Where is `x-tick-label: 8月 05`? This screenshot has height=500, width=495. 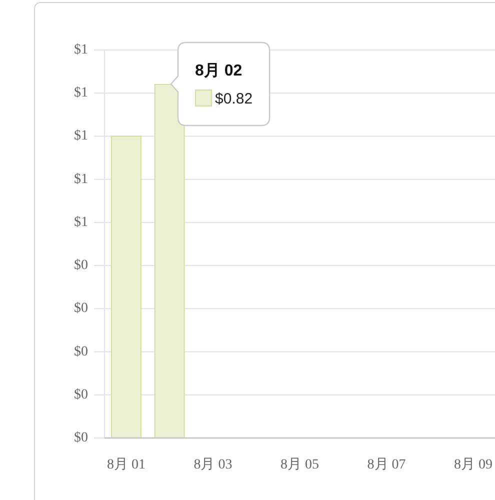
x-tick-label: 8月 05 is located at coordinates (299, 465).